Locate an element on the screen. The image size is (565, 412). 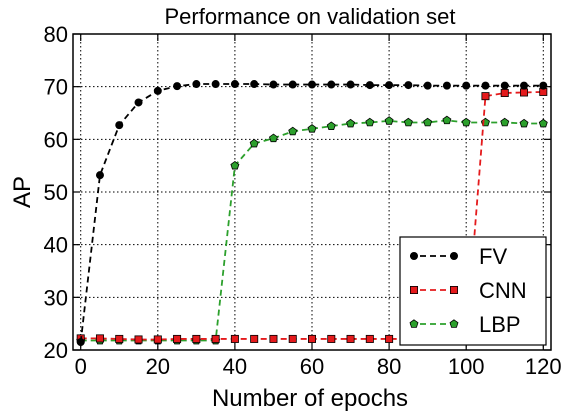
legend: FV CNN LBP is located at coordinates (473, 291).